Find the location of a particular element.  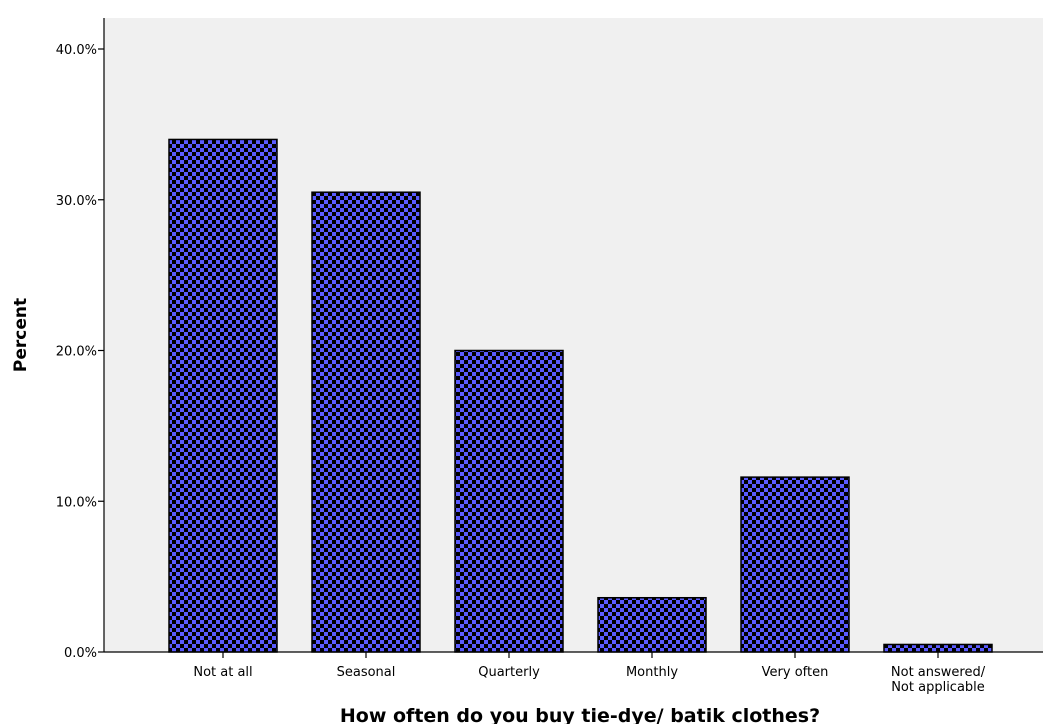

x-tick-label: Seasonal is located at coordinates (366, 672).